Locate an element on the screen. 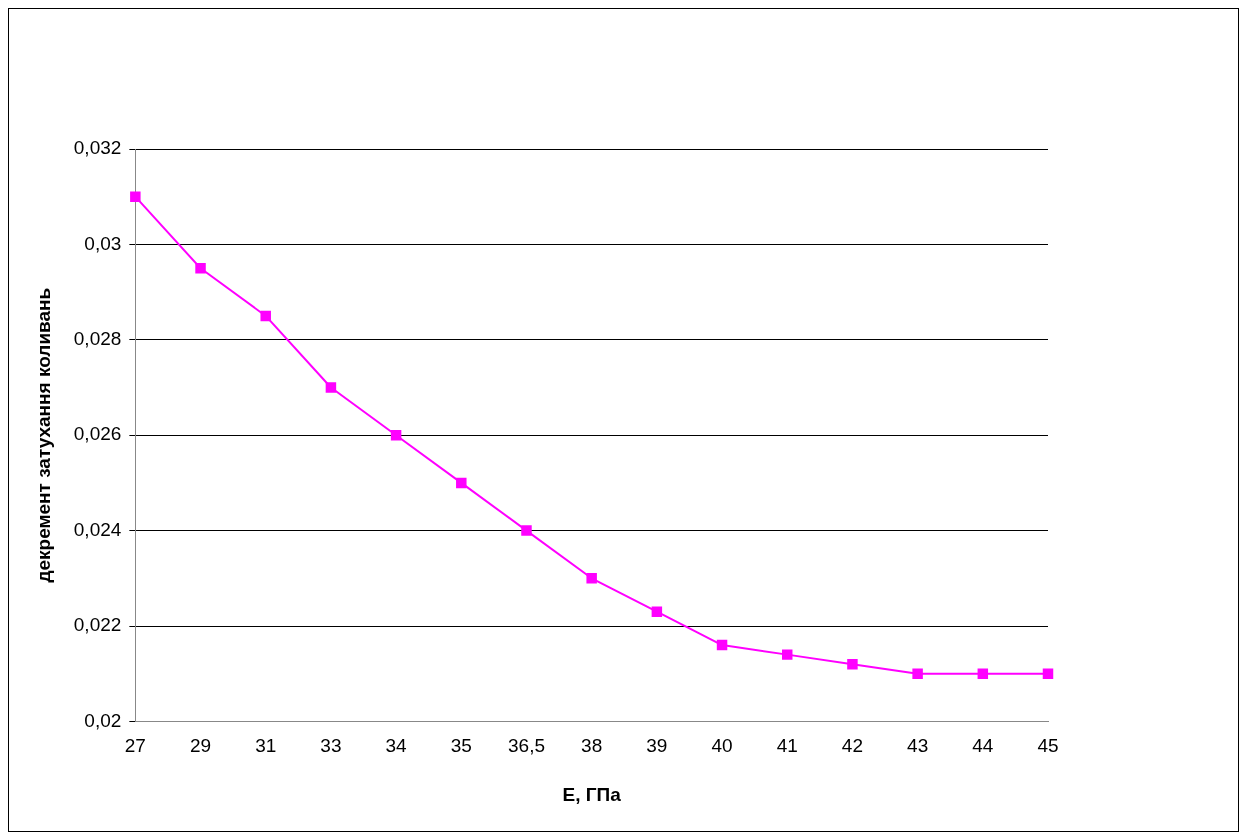  x-tick-label: 40 is located at coordinates (722, 746).